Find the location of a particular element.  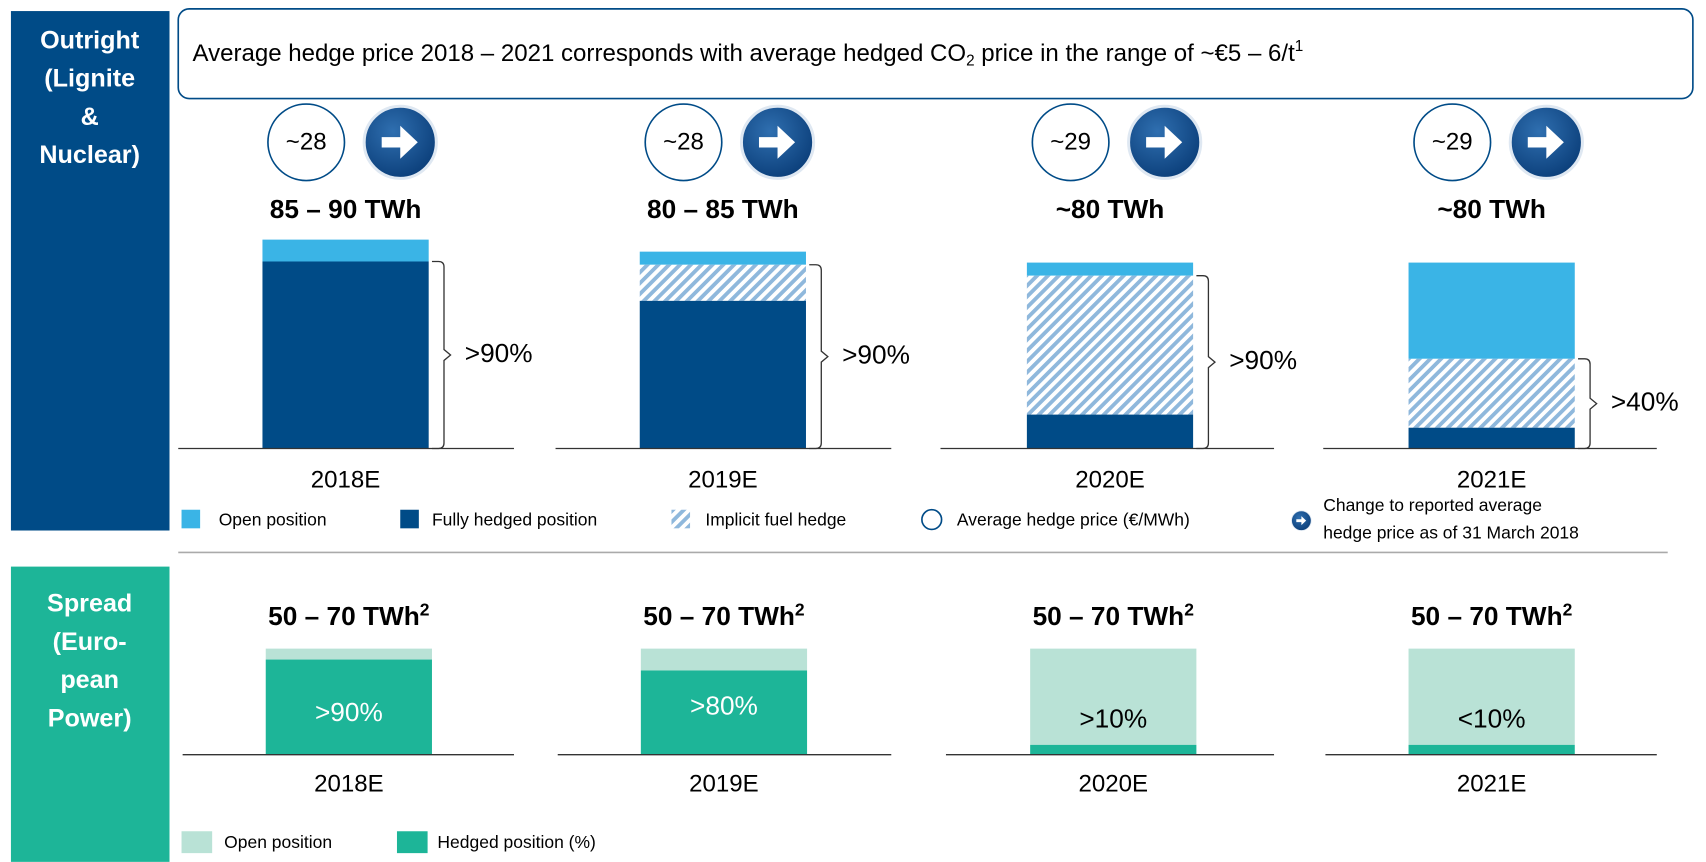

legend-circle is located at coordinates (932, 519).